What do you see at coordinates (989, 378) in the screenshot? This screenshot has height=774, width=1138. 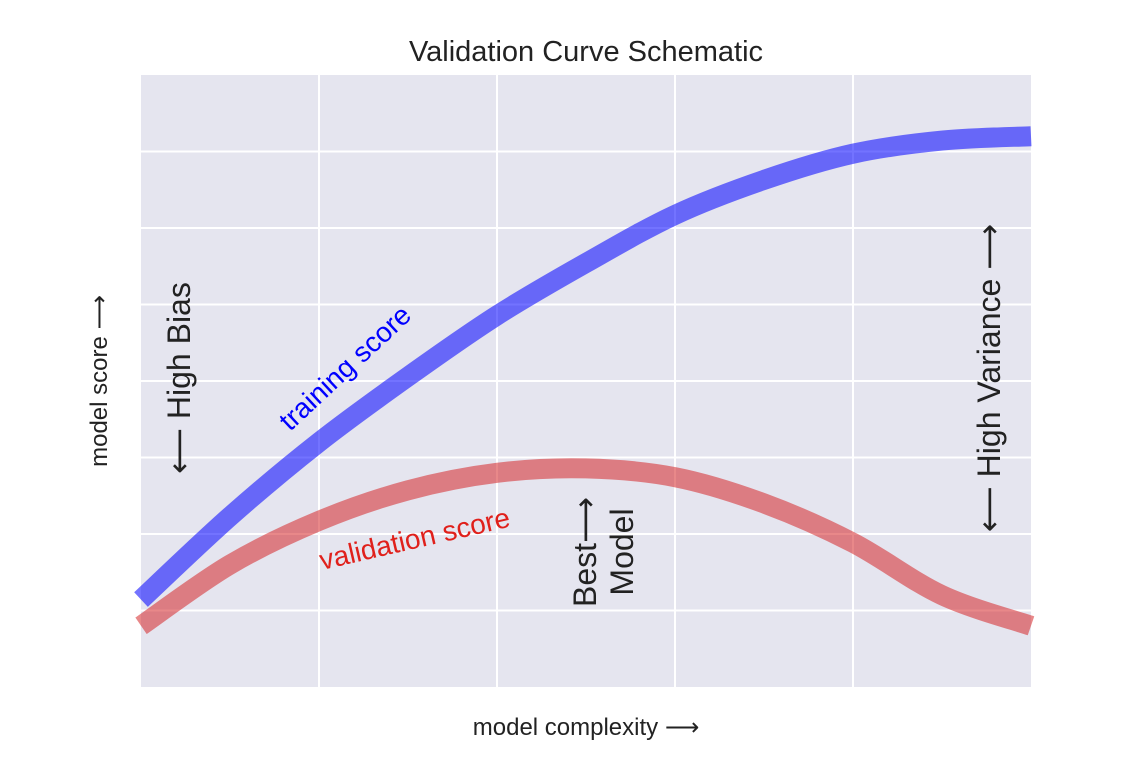 I see `high-variance-annotation: ⟵ High Variance ⟶` at bounding box center [989, 378].